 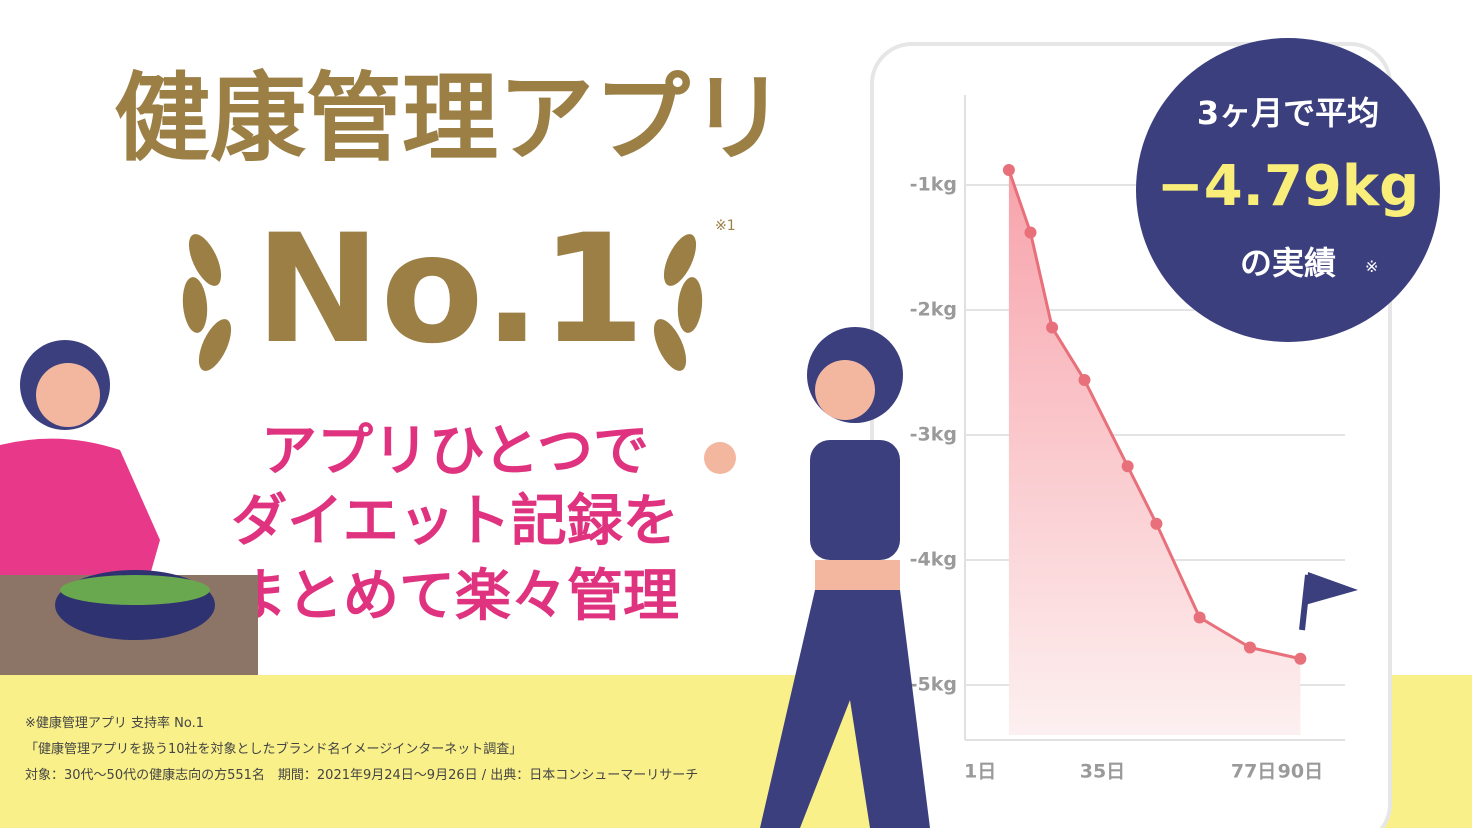 What do you see at coordinates (1288, 263) in the screenshot?
I see `badge-text: の実績` at bounding box center [1288, 263].